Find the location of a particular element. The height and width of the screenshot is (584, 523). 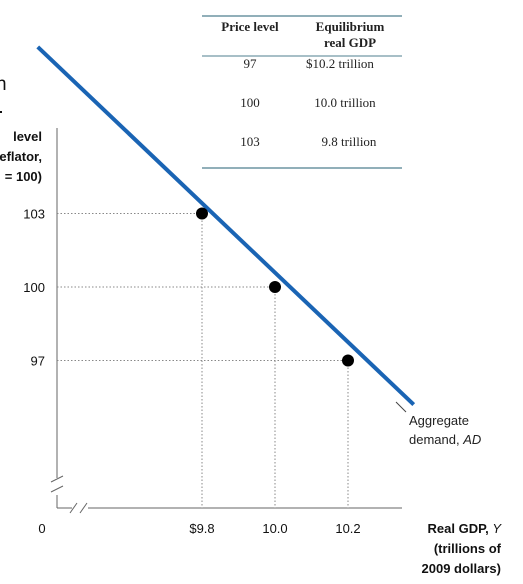

table-cell-price: 97 is located at coordinates (251, 63).